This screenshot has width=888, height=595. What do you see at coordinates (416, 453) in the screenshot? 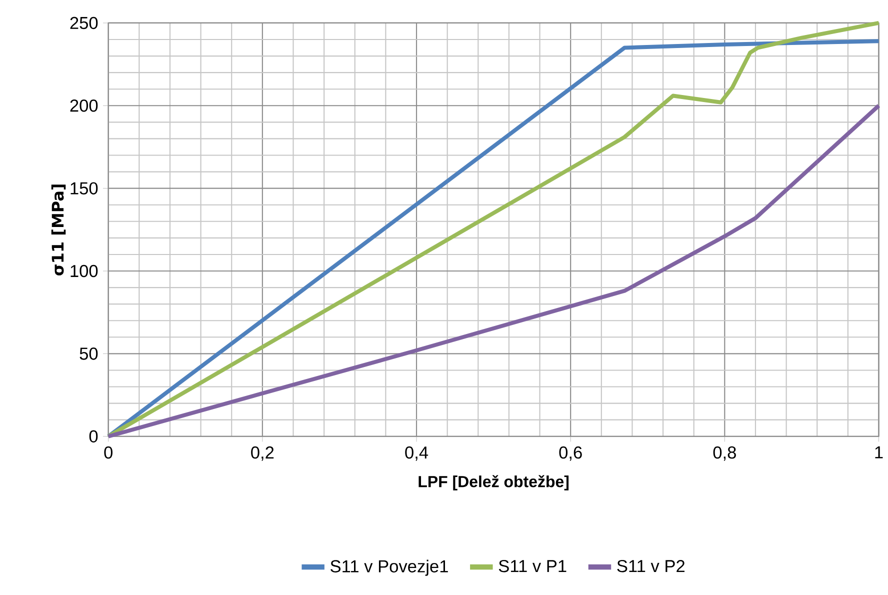
I see `x-tick-label: 0,4` at bounding box center [416, 453].